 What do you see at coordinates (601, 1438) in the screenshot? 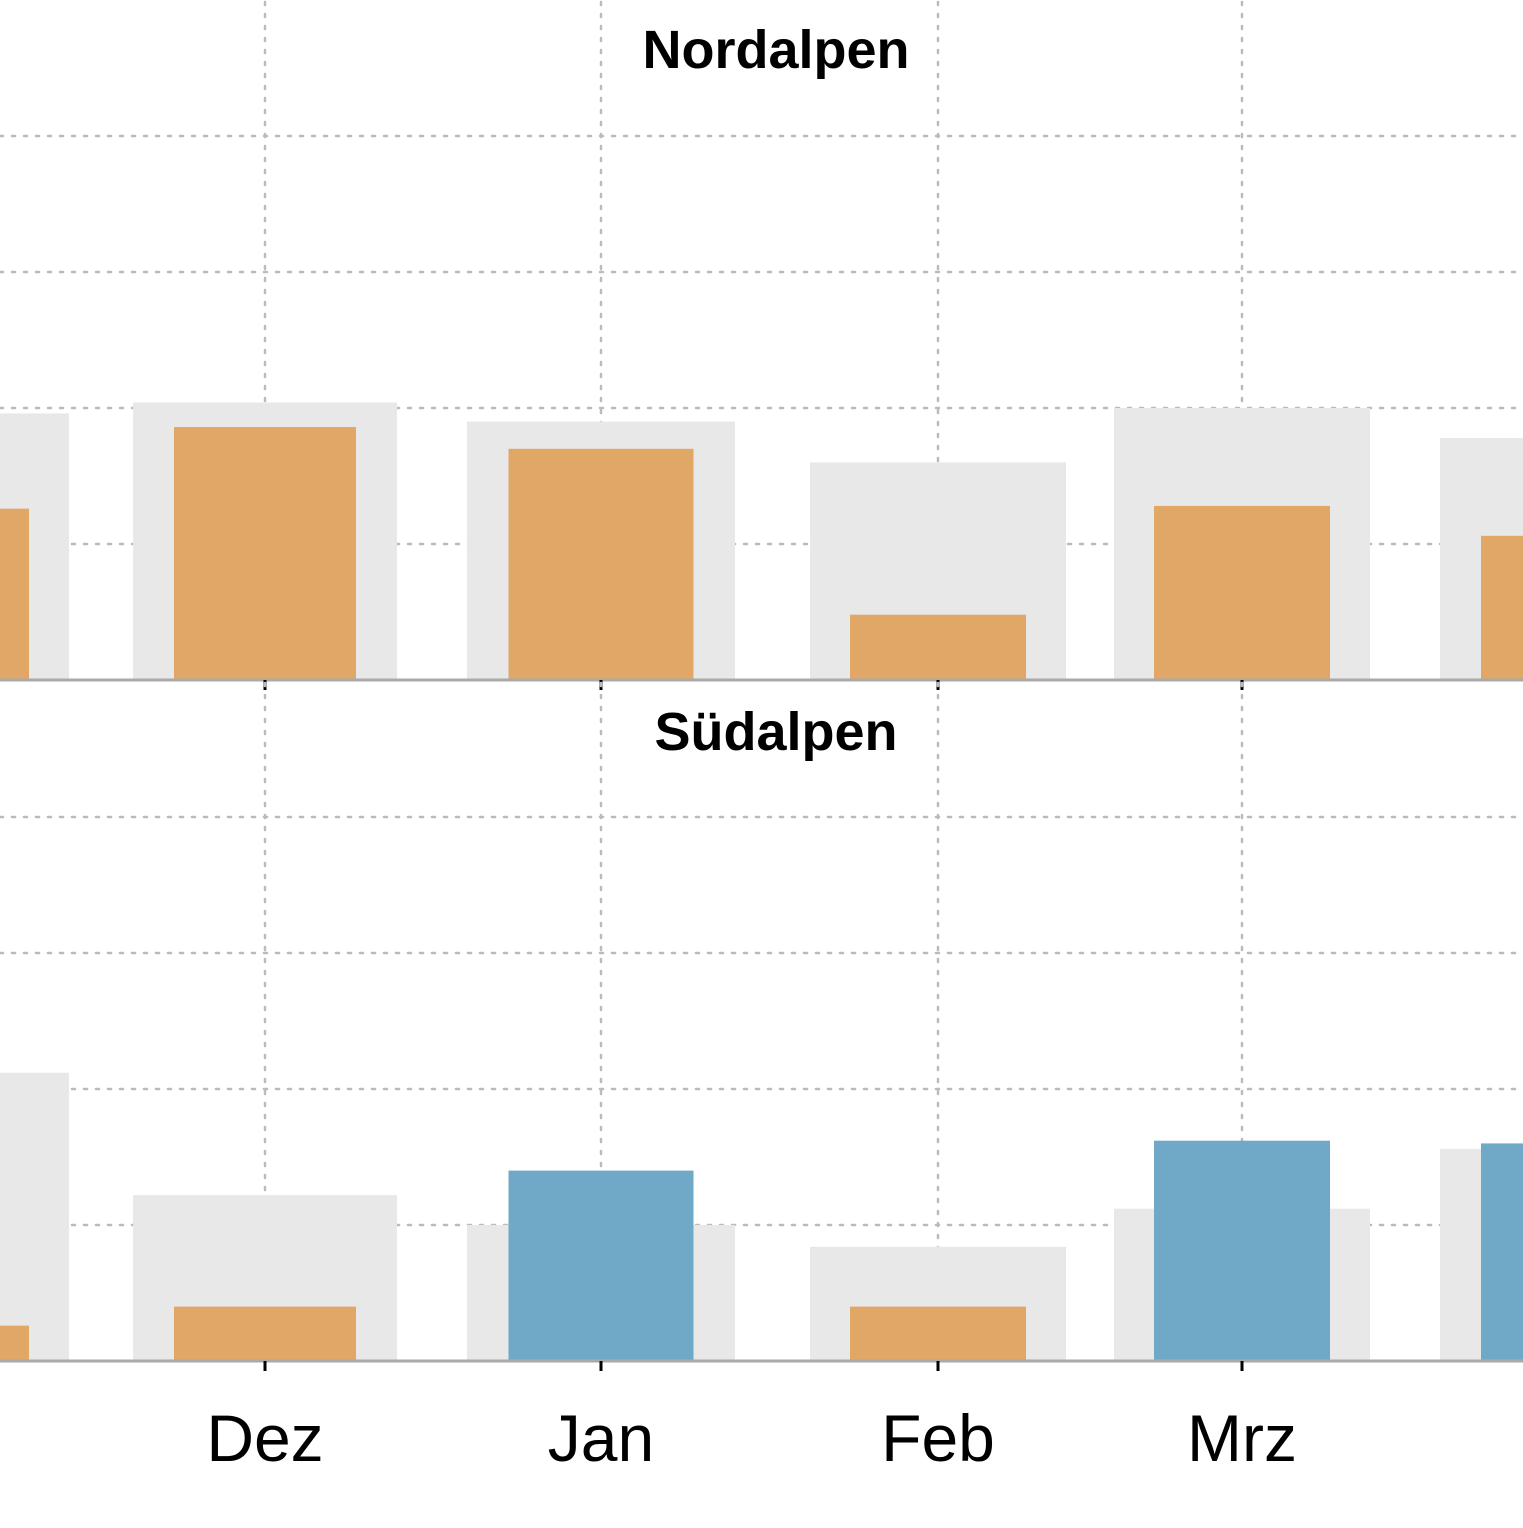
I see `x-tick-label-jan: Jan` at bounding box center [601, 1438].